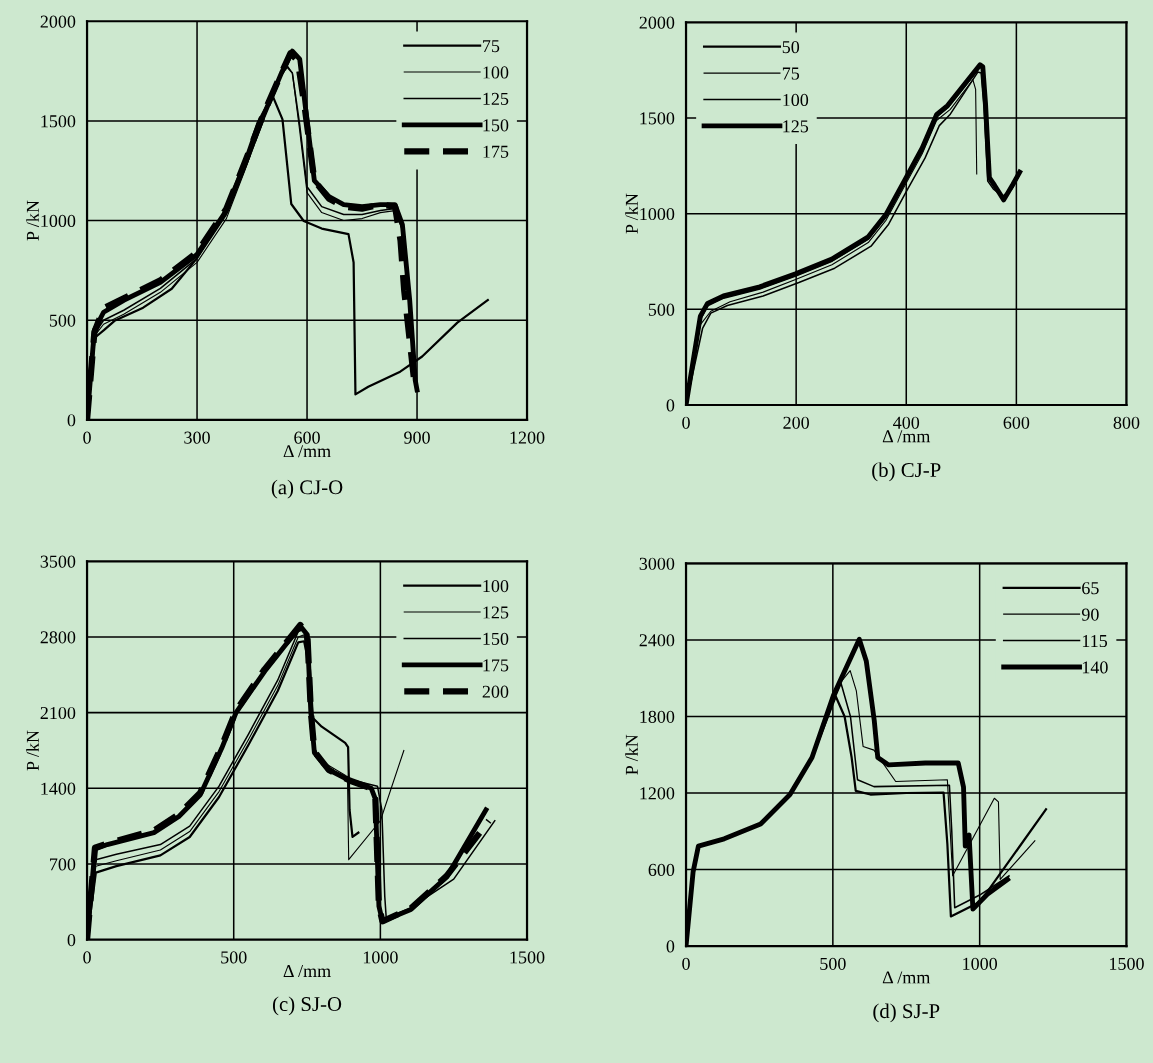 Image resolution: width=1153 pixels, height=1063 pixels. What do you see at coordinates (58, 637) in the screenshot?
I see `y-tick-label: 2800` at bounding box center [58, 637].